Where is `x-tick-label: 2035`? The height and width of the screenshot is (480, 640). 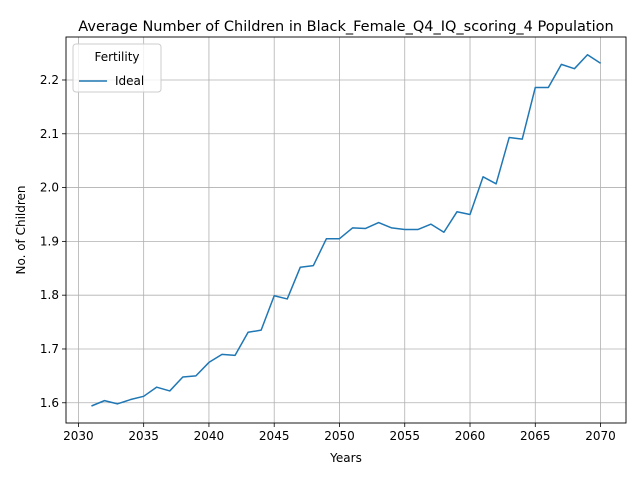
x-tick-label: 2035 is located at coordinates (143, 436).